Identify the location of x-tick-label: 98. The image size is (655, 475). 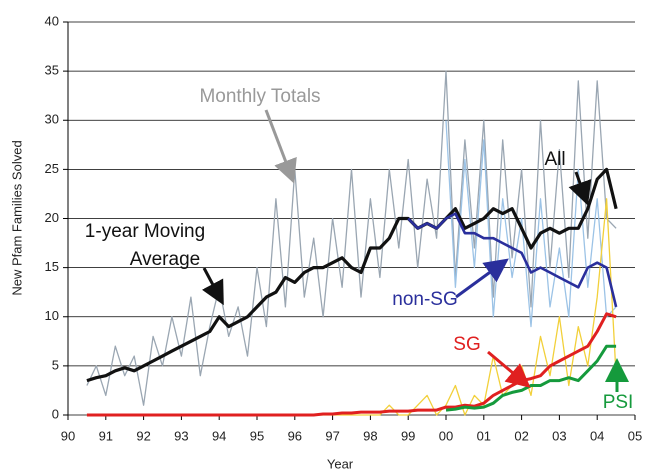
(370, 435).